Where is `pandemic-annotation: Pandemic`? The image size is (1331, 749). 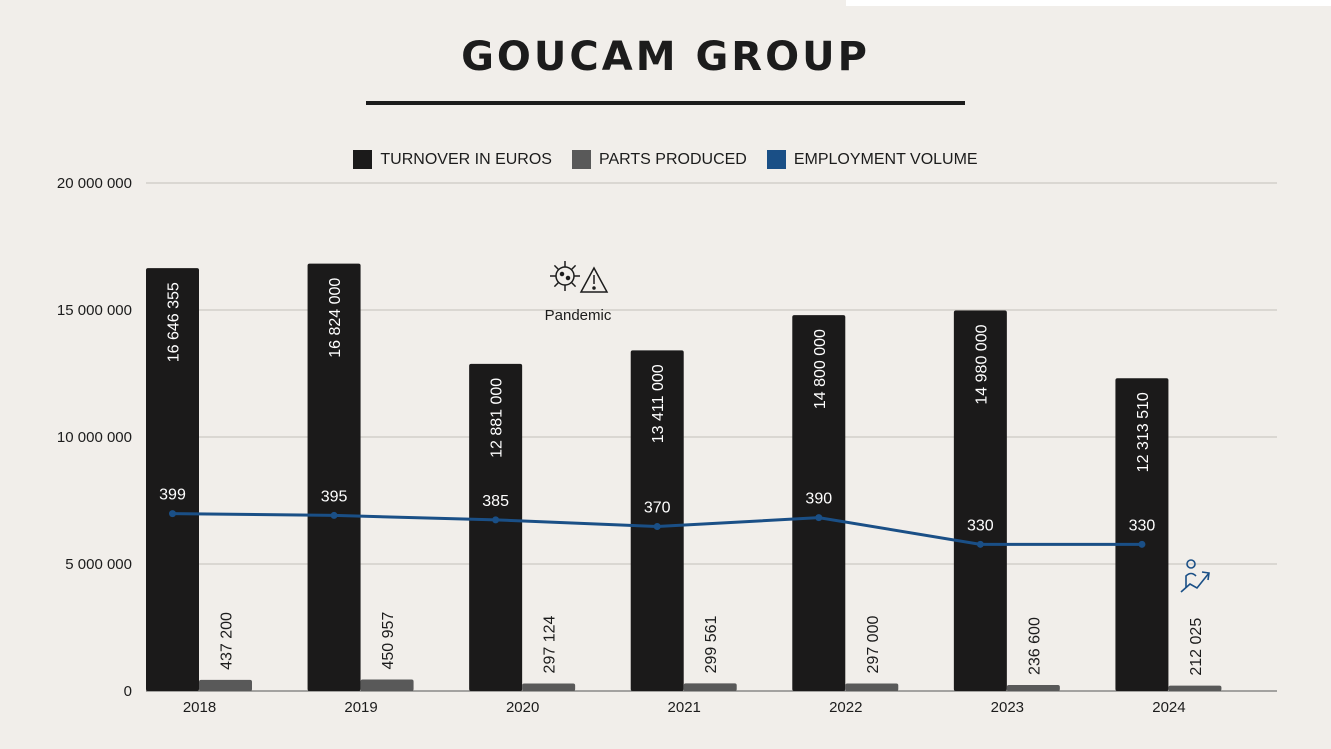 pandemic-annotation: Pandemic is located at coordinates (578, 315).